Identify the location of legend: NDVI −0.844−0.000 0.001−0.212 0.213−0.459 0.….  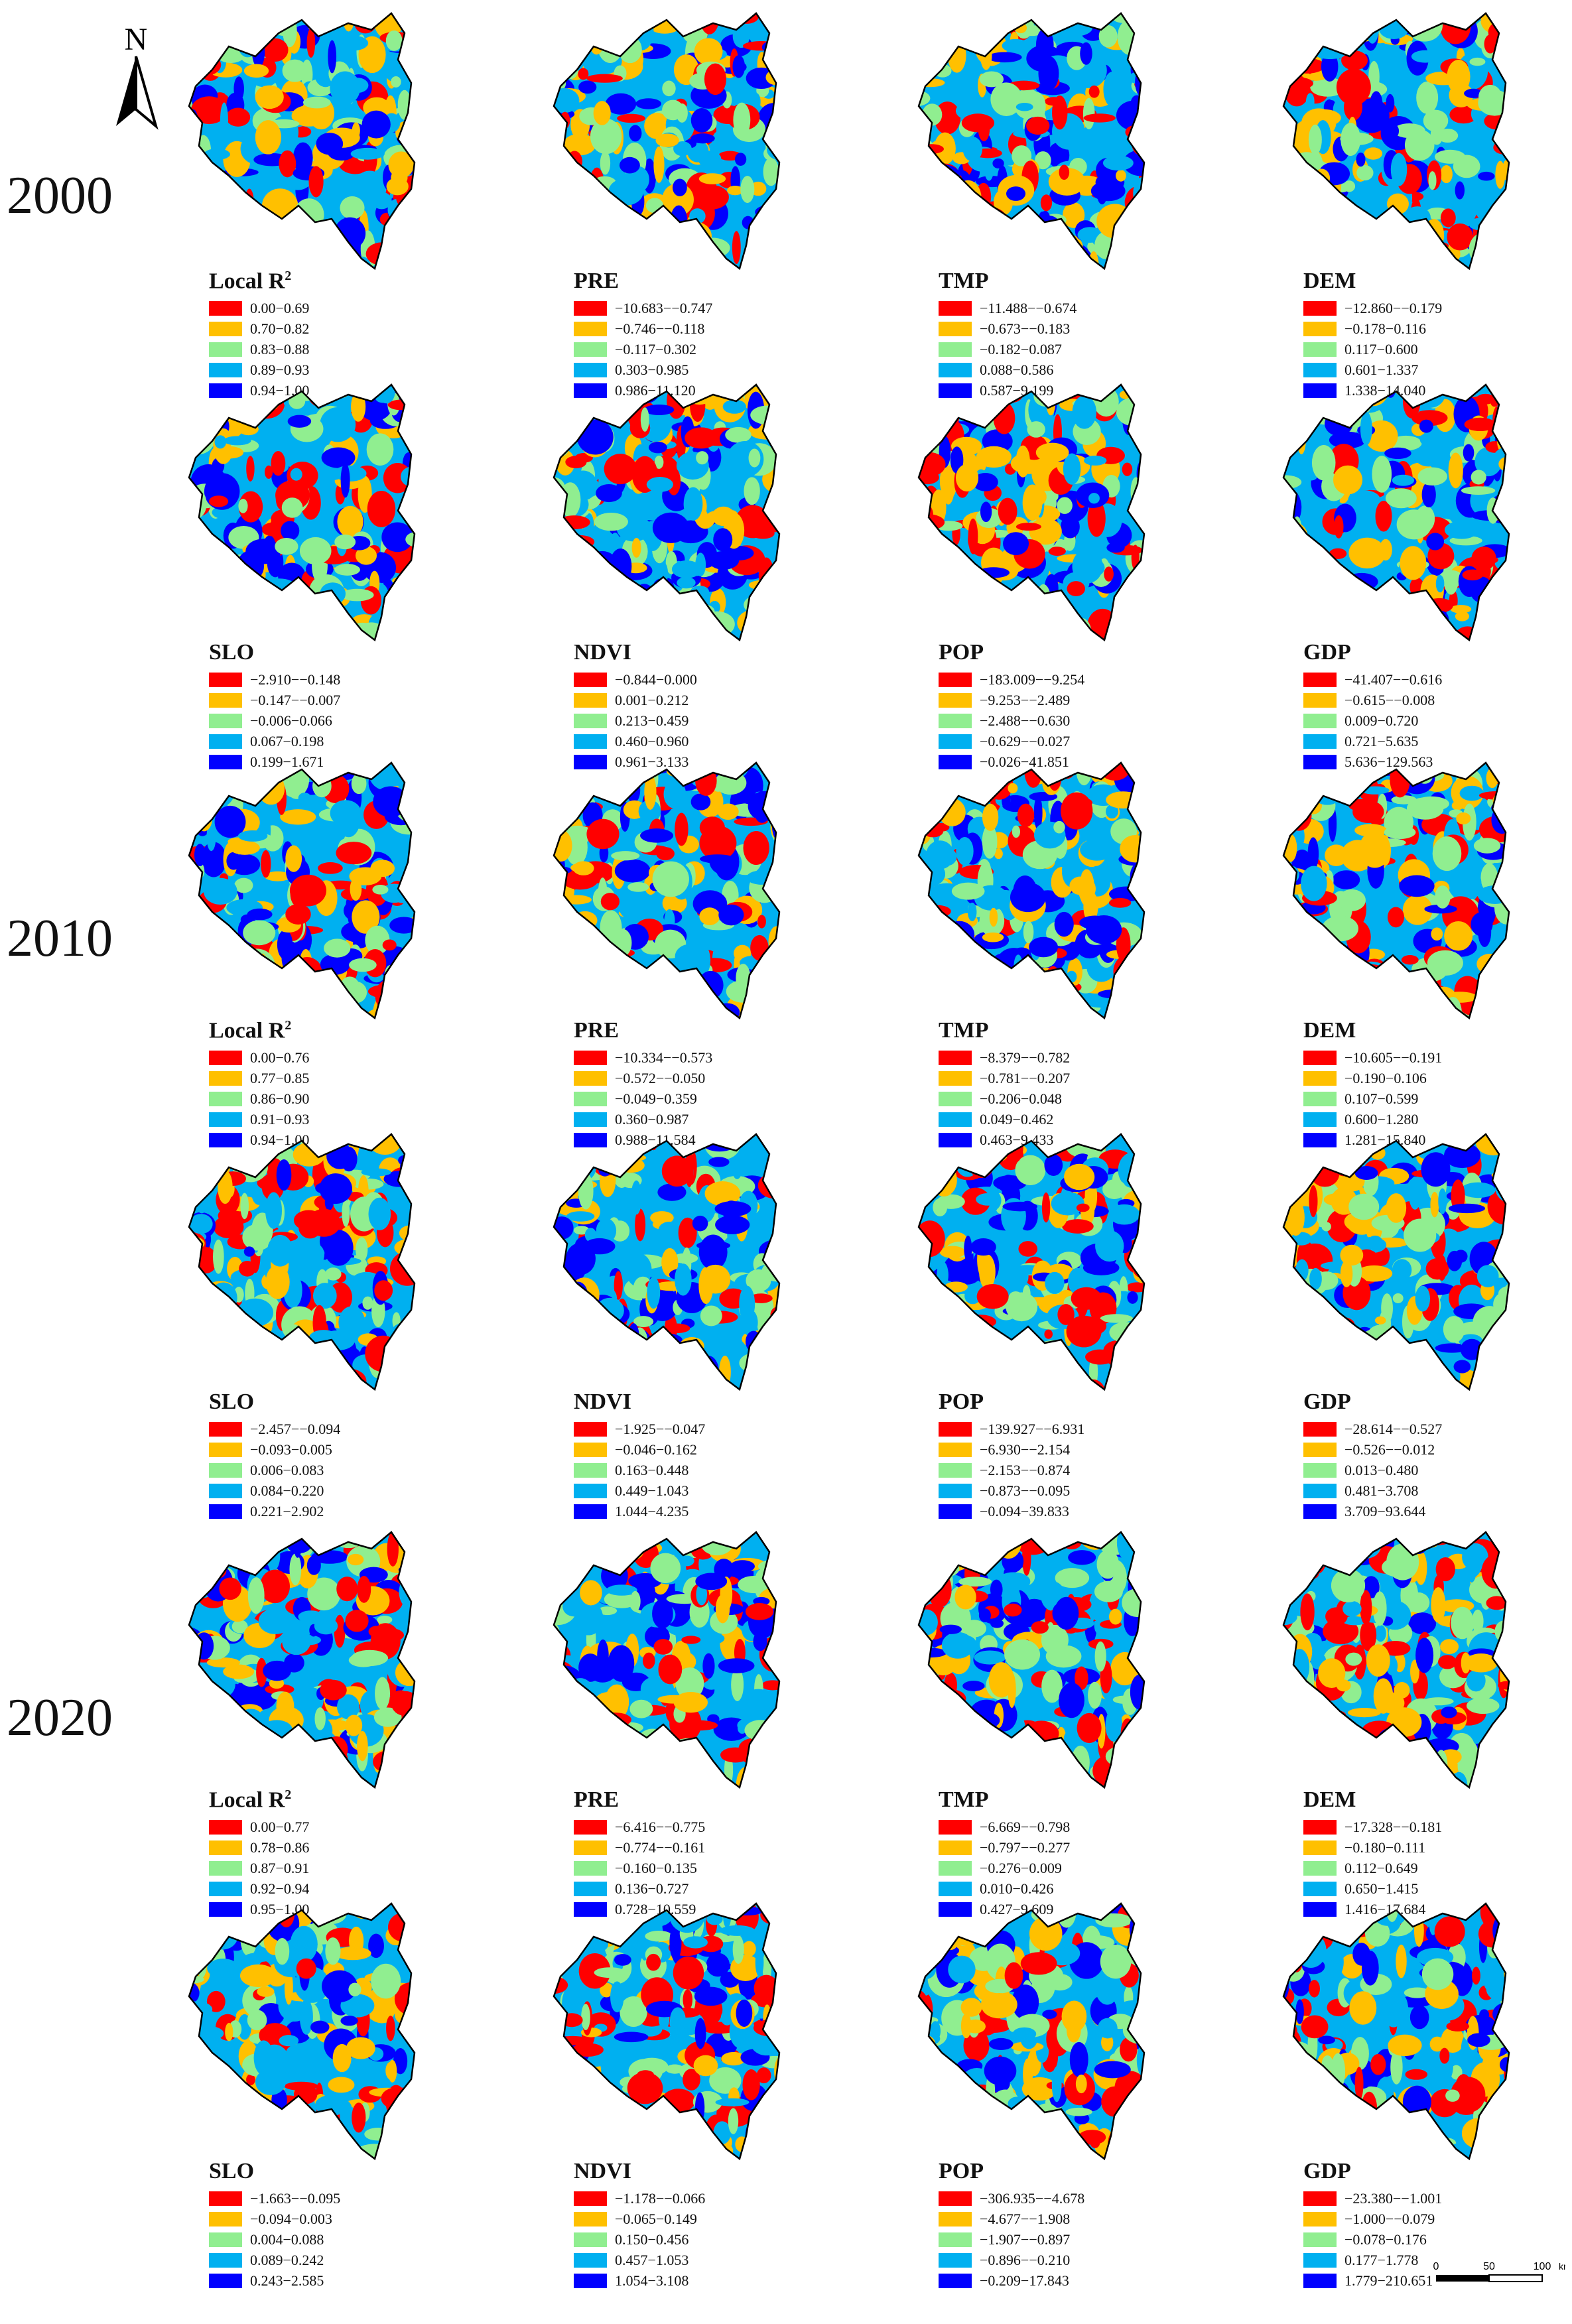
(706, 706).